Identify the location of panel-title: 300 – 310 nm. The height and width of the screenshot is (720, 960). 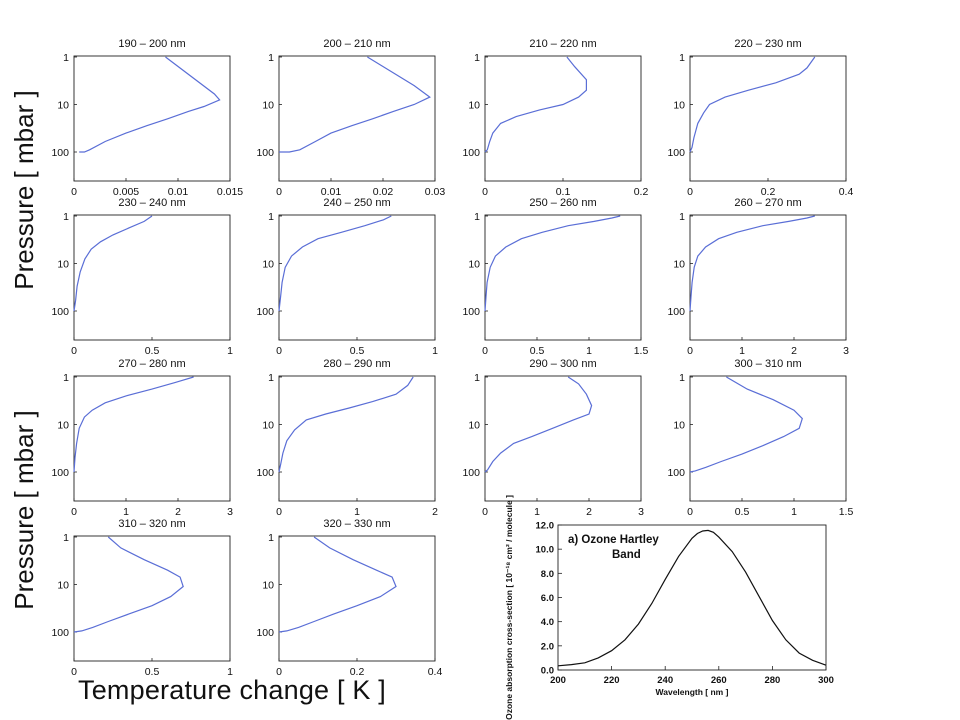
(767, 364).